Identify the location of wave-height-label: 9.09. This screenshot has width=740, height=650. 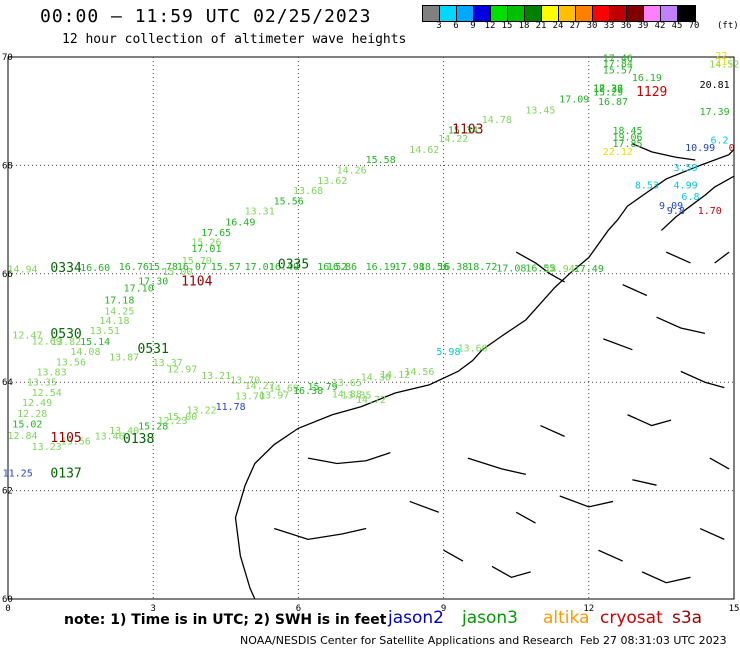
(671, 206).